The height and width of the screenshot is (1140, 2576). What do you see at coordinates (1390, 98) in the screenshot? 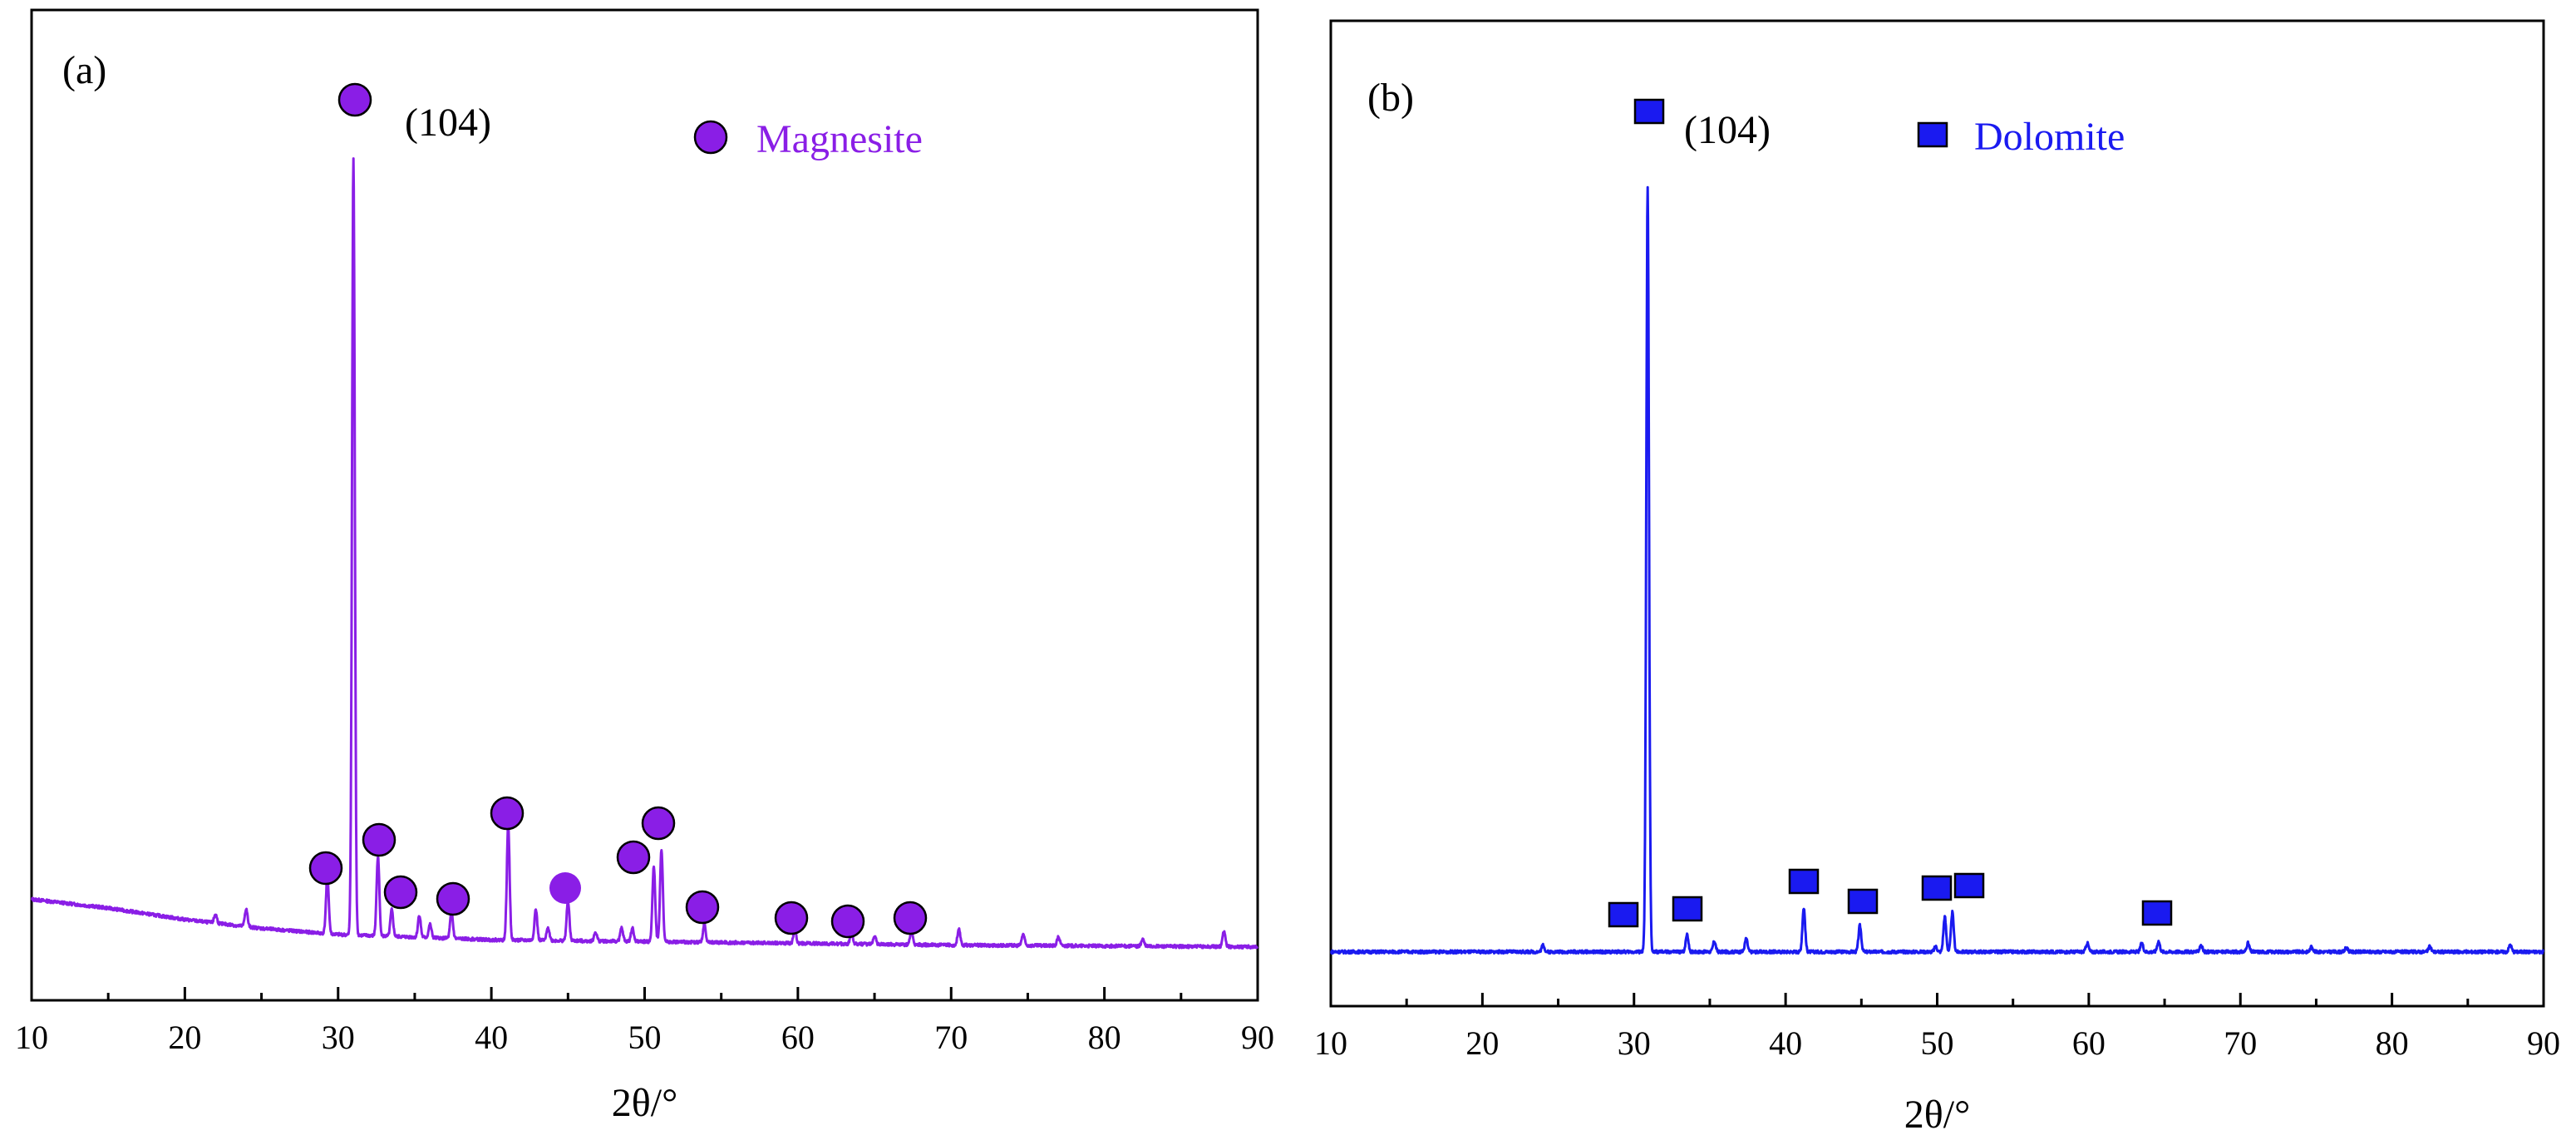
I see `panel-label: (b)` at bounding box center [1390, 98].